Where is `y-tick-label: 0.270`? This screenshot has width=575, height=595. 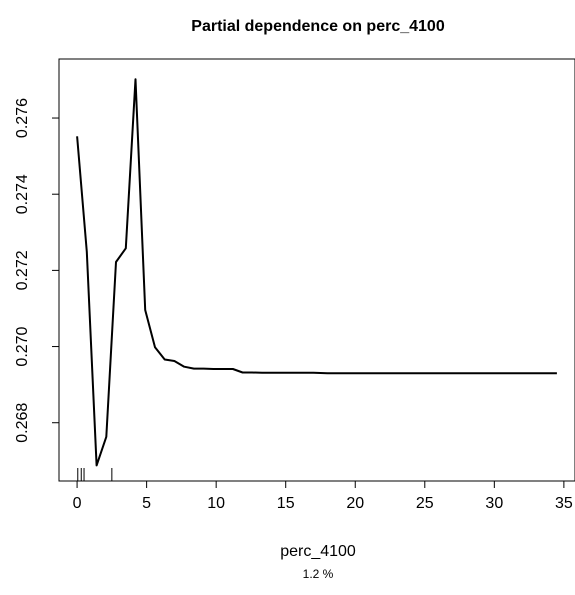 y-tick-label: 0.270 is located at coordinates (22, 346).